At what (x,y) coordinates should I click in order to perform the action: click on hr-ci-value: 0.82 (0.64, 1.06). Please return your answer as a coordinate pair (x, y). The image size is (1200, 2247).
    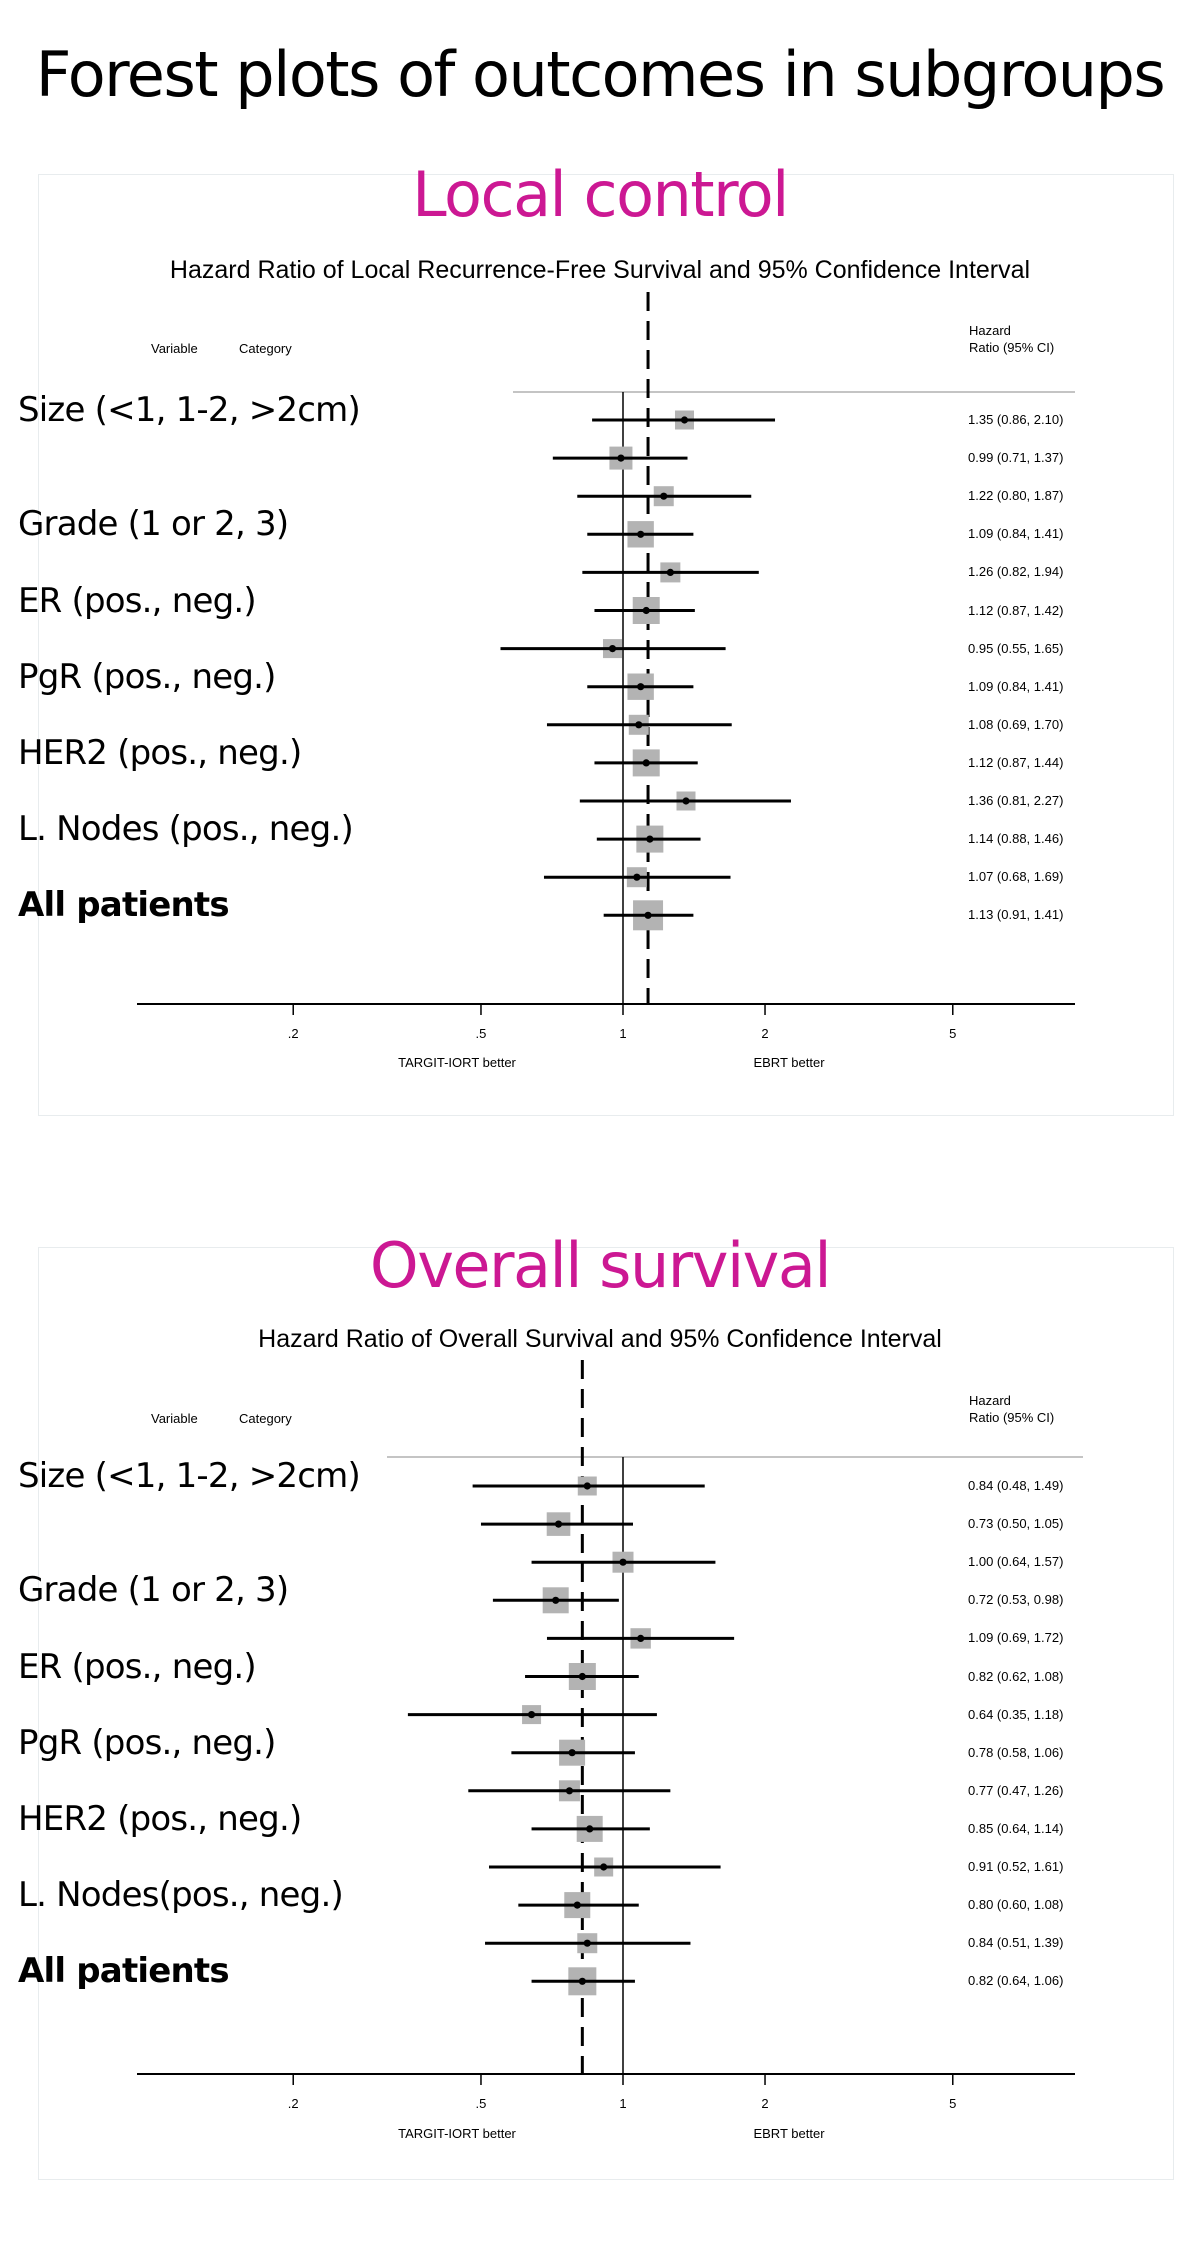
    Looking at the image, I should click on (1016, 1981).